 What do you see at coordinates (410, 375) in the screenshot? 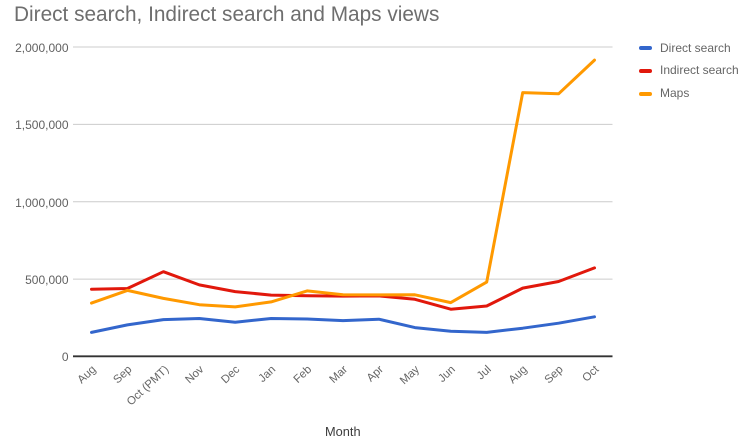
I see `svg-text: May` at bounding box center [410, 375].